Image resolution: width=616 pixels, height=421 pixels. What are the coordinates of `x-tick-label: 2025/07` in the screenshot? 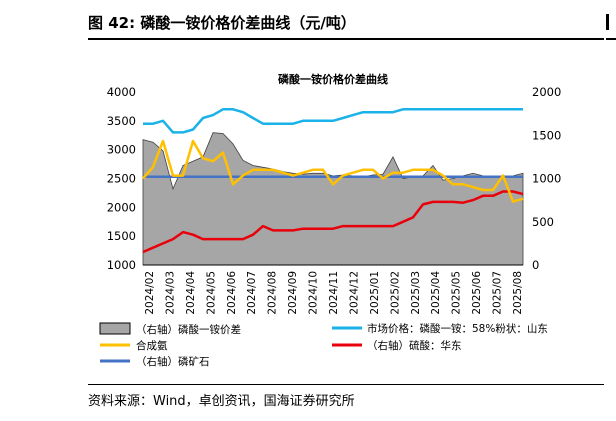 It's located at (498, 293).